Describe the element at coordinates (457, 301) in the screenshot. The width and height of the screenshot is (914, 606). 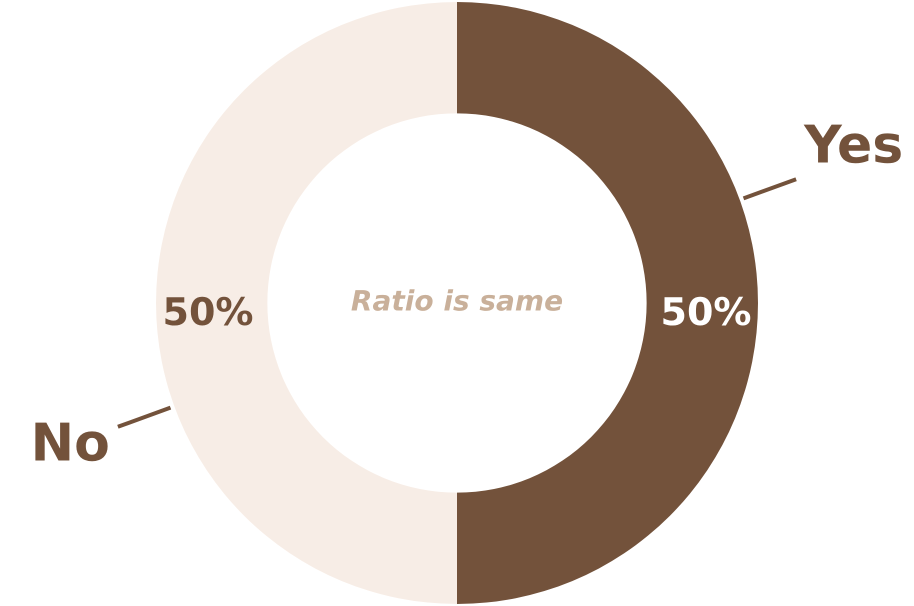
I see `text: Ratio is same` at that location.